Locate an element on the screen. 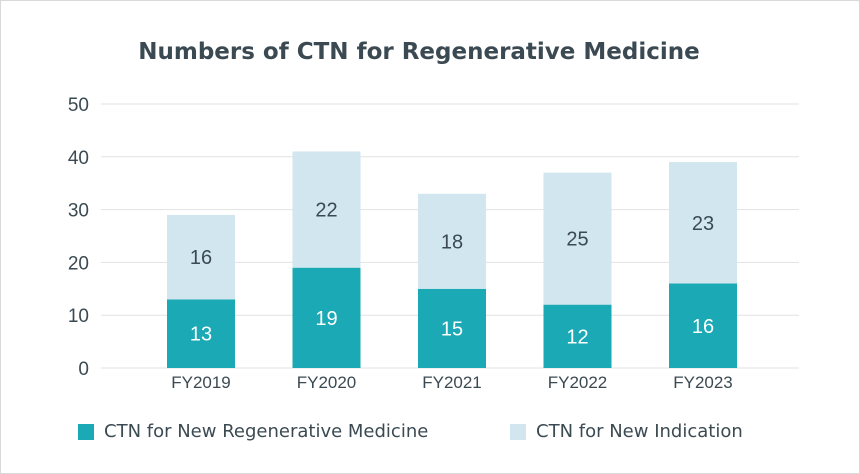 The image size is (860, 474). legend-item-new-indication: CTN for New Indication is located at coordinates (626, 431).